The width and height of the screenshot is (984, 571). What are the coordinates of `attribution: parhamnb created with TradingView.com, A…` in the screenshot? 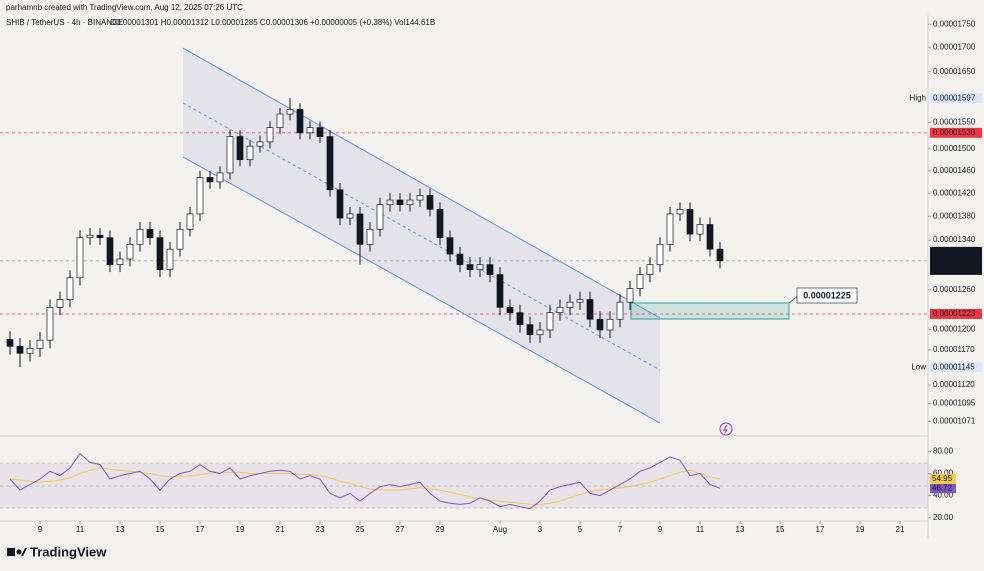 It's located at (124, 7).